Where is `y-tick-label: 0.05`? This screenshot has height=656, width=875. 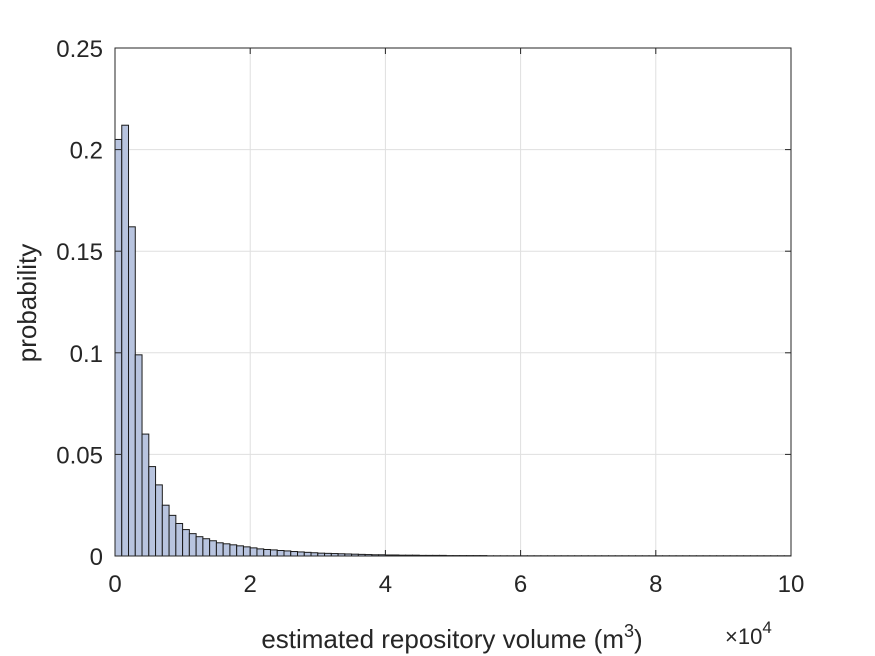
y-tick-label: 0.05 is located at coordinates (79, 455).